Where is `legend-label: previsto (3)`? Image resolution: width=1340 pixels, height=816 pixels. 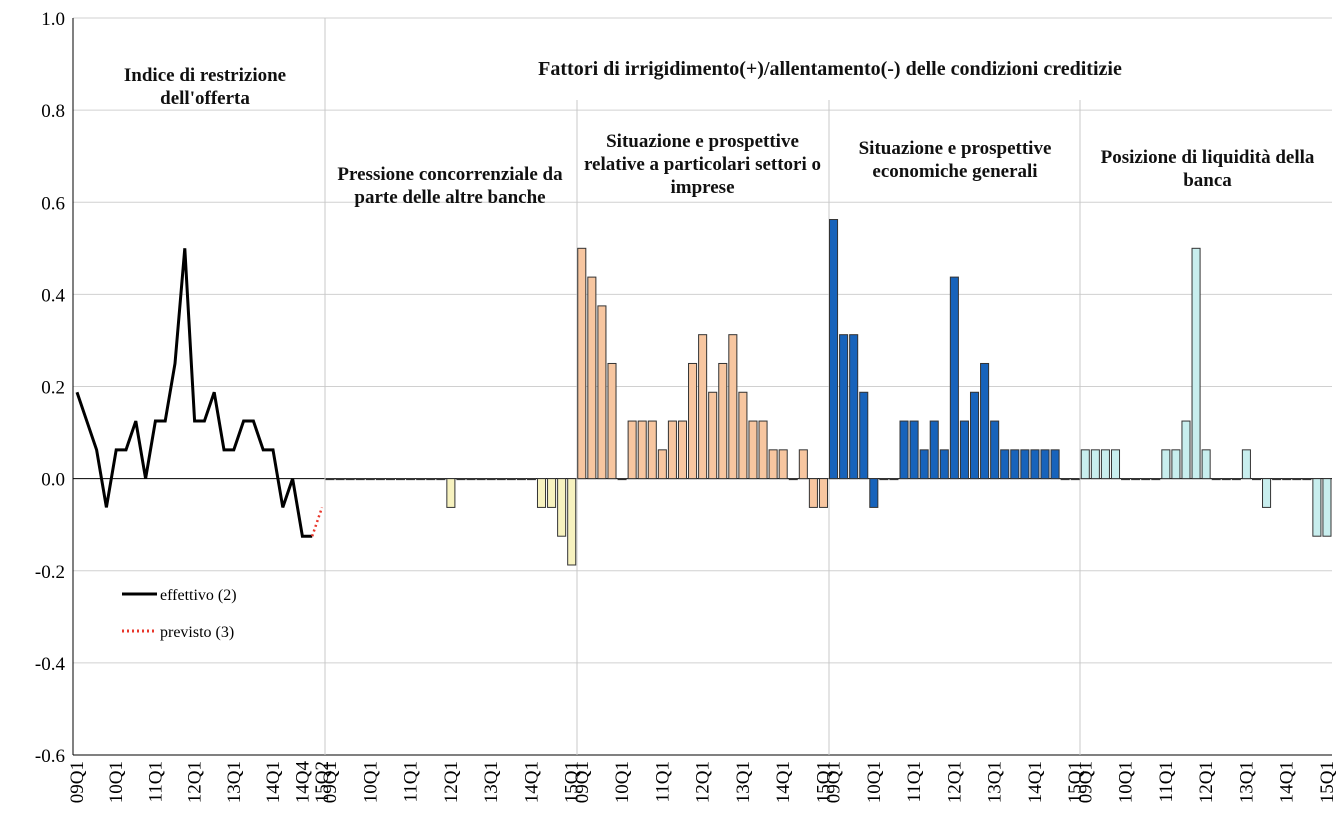 legend-label: previsto (3) is located at coordinates (197, 632).